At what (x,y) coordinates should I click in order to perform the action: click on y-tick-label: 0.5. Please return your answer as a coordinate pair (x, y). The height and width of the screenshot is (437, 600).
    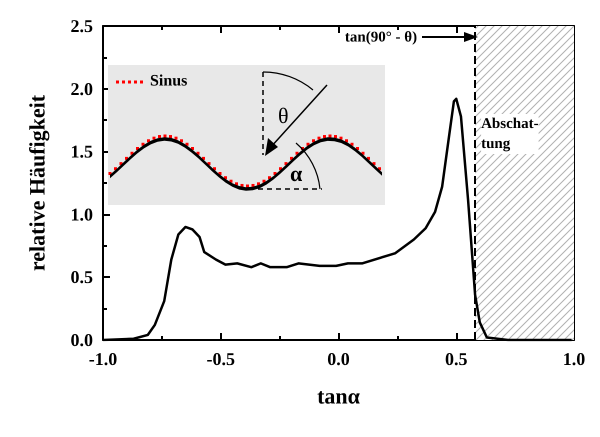
    Looking at the image, I should click on (81, 277).